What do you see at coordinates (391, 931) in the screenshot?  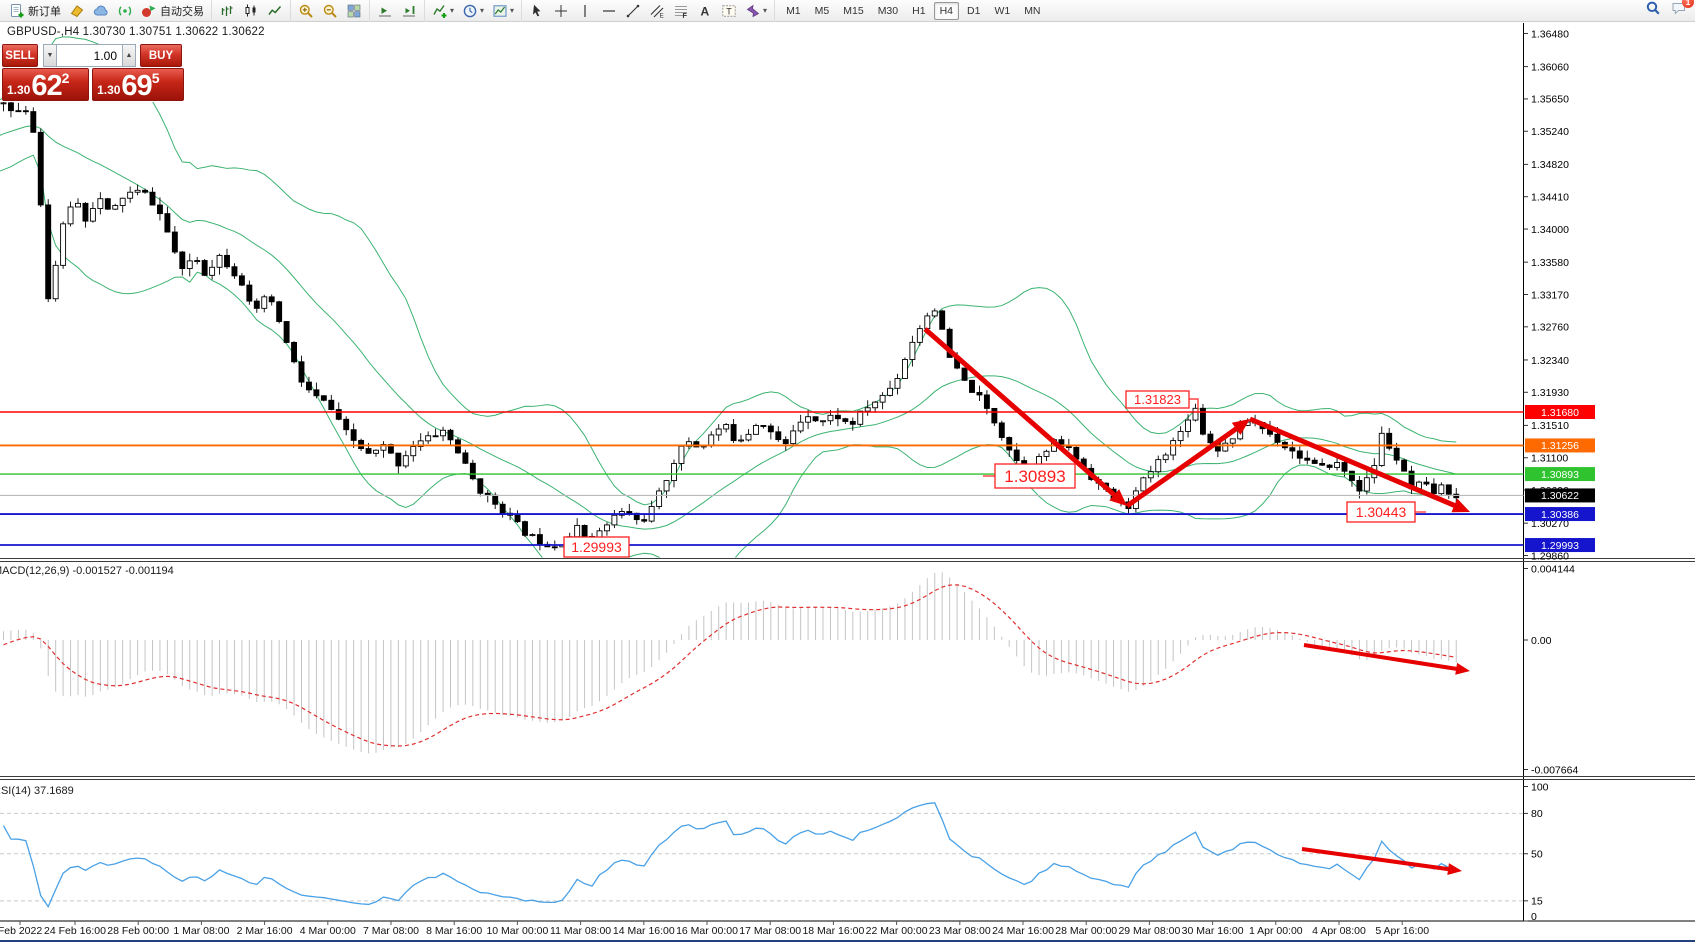 I see `svg-text: 7 Mar 08:00` at bounding box center [391, 931].